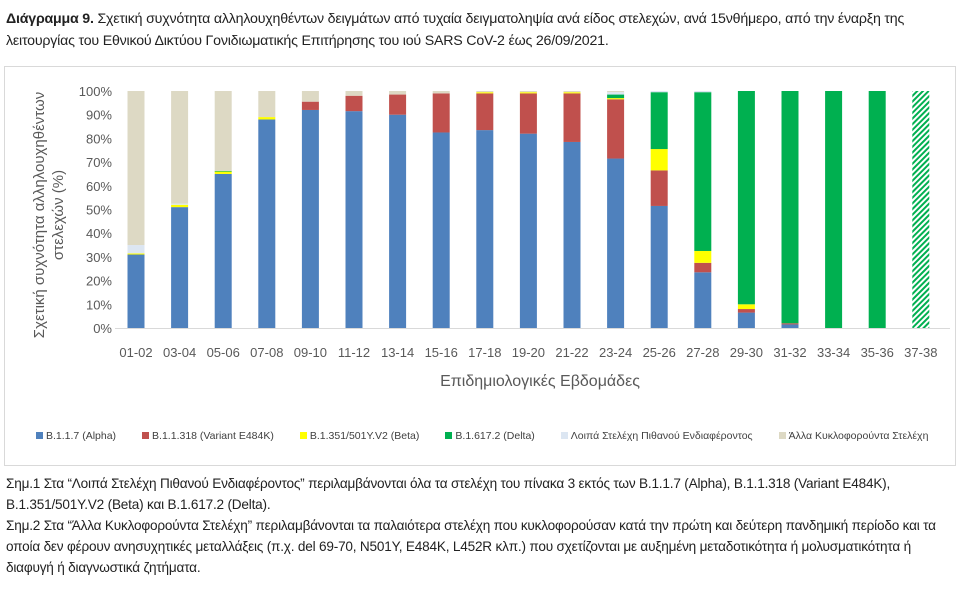 The height and width of the screenshot is (600, 960). I want to click on bar-segment-23-24-s4, so click(616, 93).